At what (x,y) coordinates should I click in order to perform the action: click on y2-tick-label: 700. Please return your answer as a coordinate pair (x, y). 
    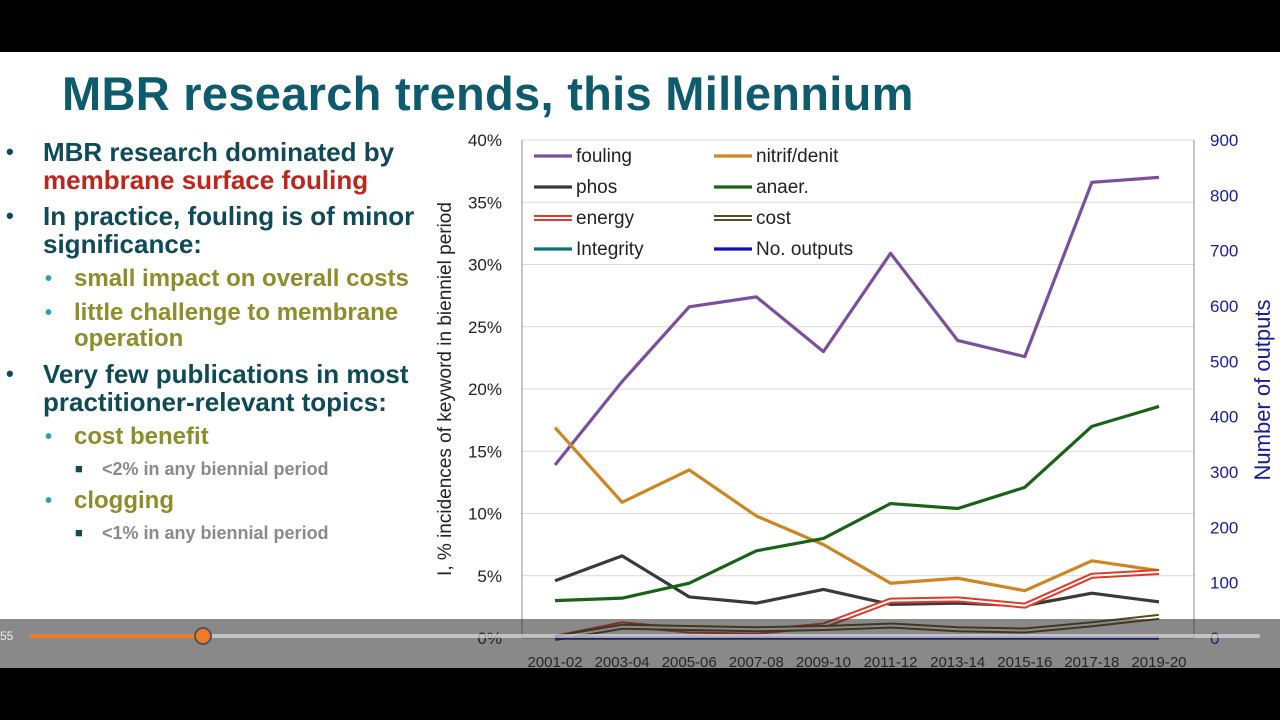
    Looking at the image, I should click on (1224, 251).